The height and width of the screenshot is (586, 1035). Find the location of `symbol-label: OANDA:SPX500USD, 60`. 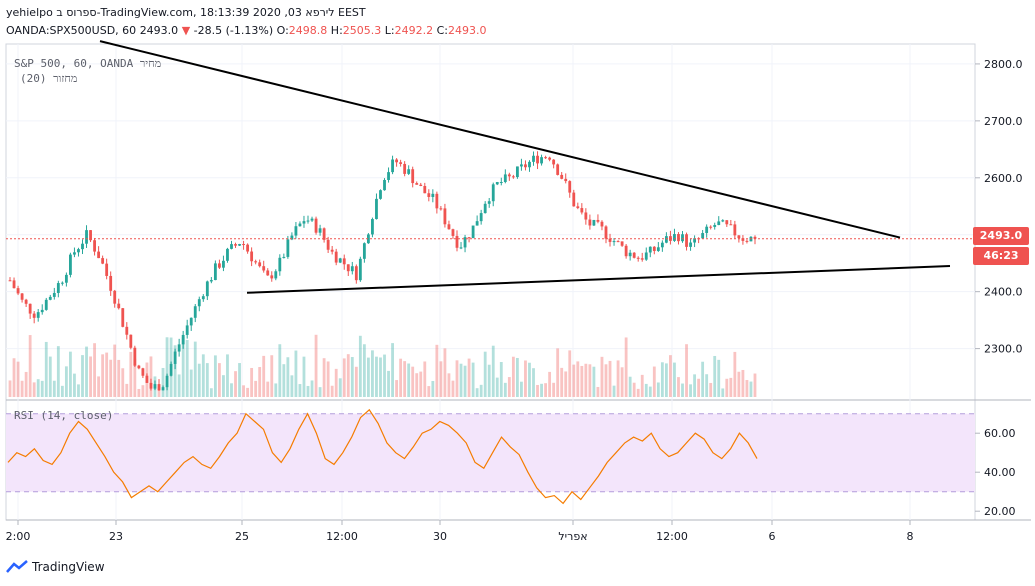

symbol-label: OANDA:SPX500USD, 60 is located at coordinates (71, 30).